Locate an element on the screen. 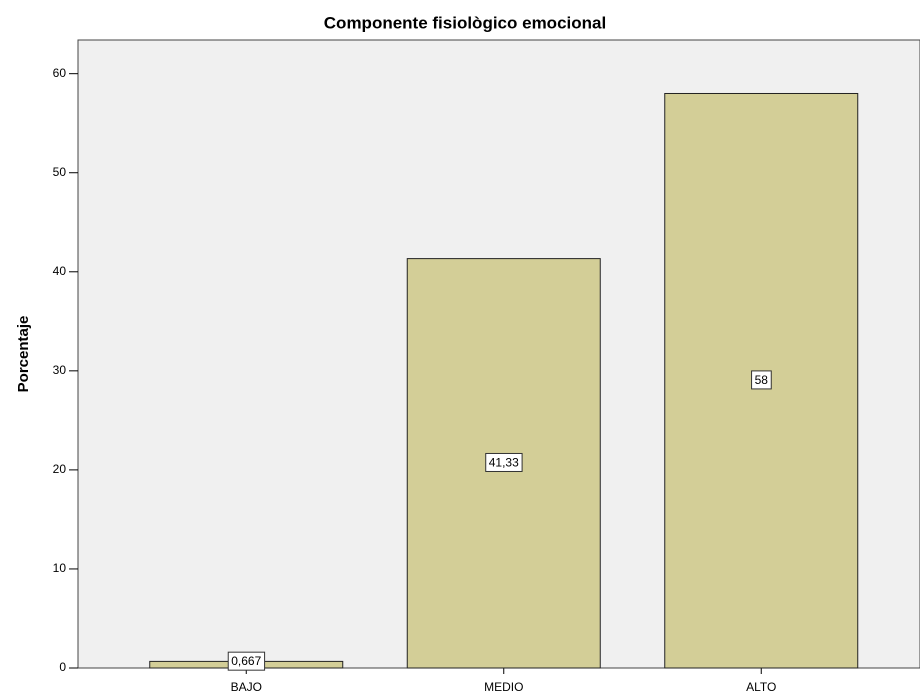 The height and width of the screenshot is (698, 920). data-label: 41,33 is located at coordinates (504, 462).